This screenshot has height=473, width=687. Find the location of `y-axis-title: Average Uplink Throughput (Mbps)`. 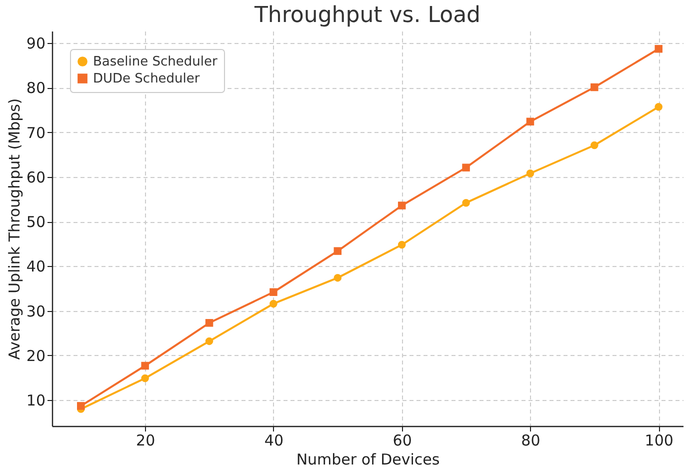

y-axis-title: Average Uplink Throughput (Mbps) is located at coordinates (14, 229).